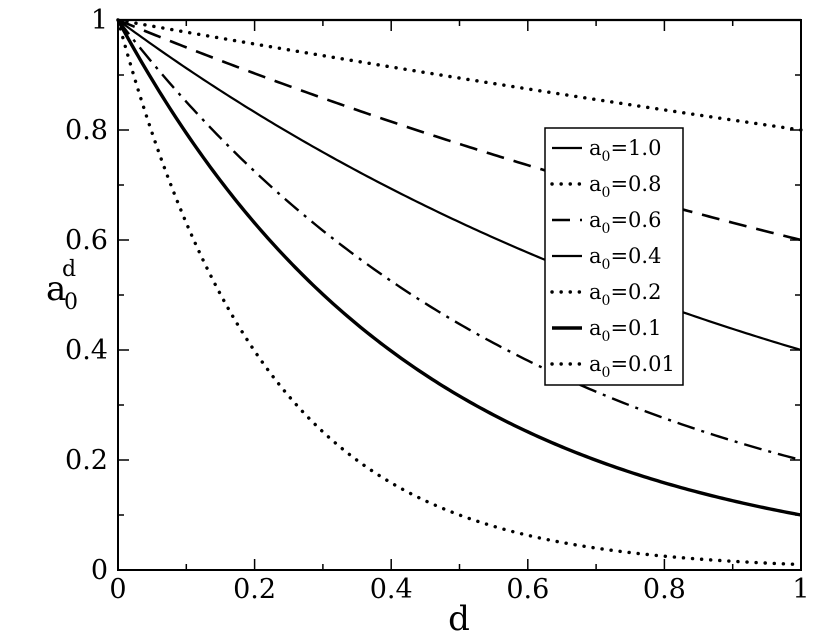 The height and width of the screenshot is (642, 830). I want to click on legend-item: a0=0.4, so click(606, 258).